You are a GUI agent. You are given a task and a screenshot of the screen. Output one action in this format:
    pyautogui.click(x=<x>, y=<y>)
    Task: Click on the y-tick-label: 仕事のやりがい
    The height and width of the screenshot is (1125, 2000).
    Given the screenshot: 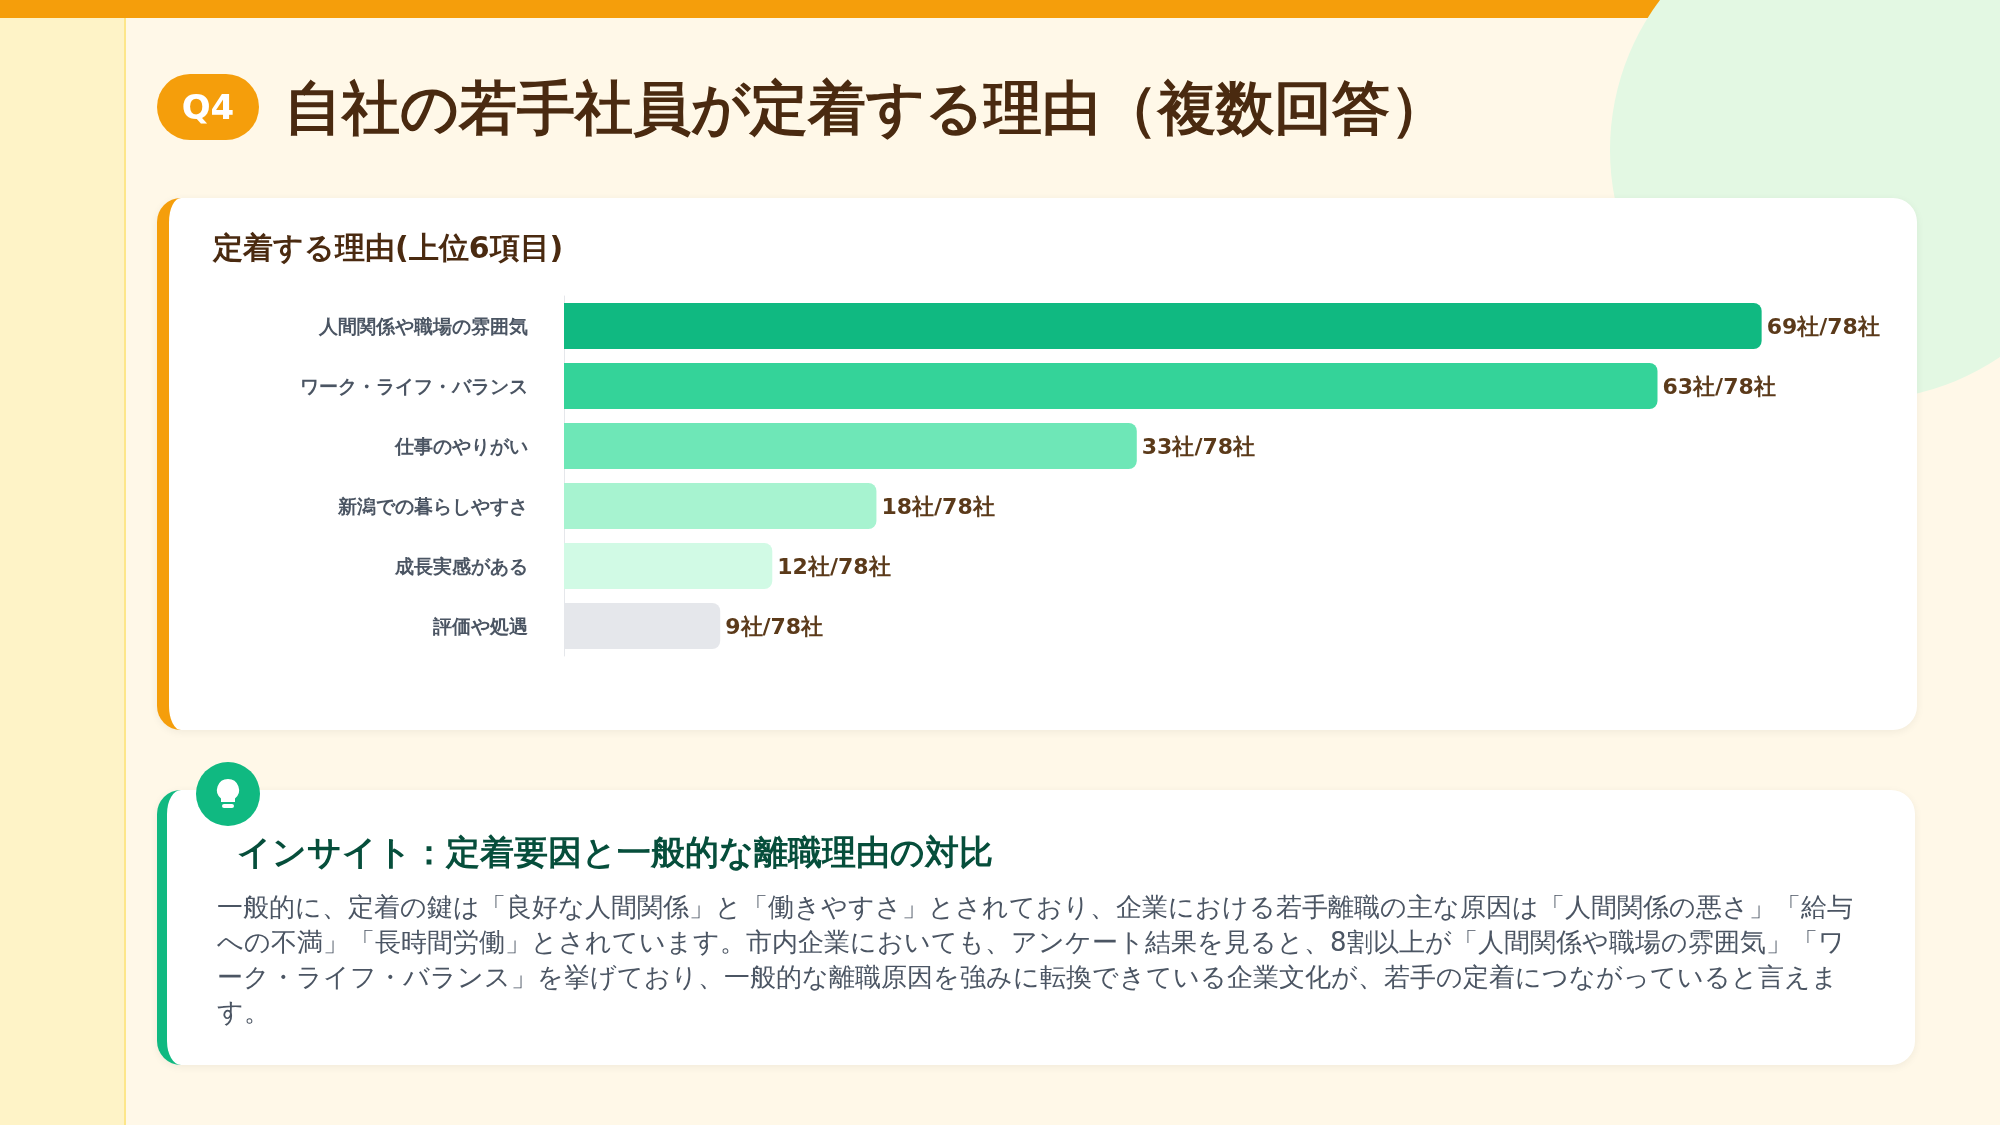 What is the action you would take?
    pyautogui.click(x=461, y=446)
    